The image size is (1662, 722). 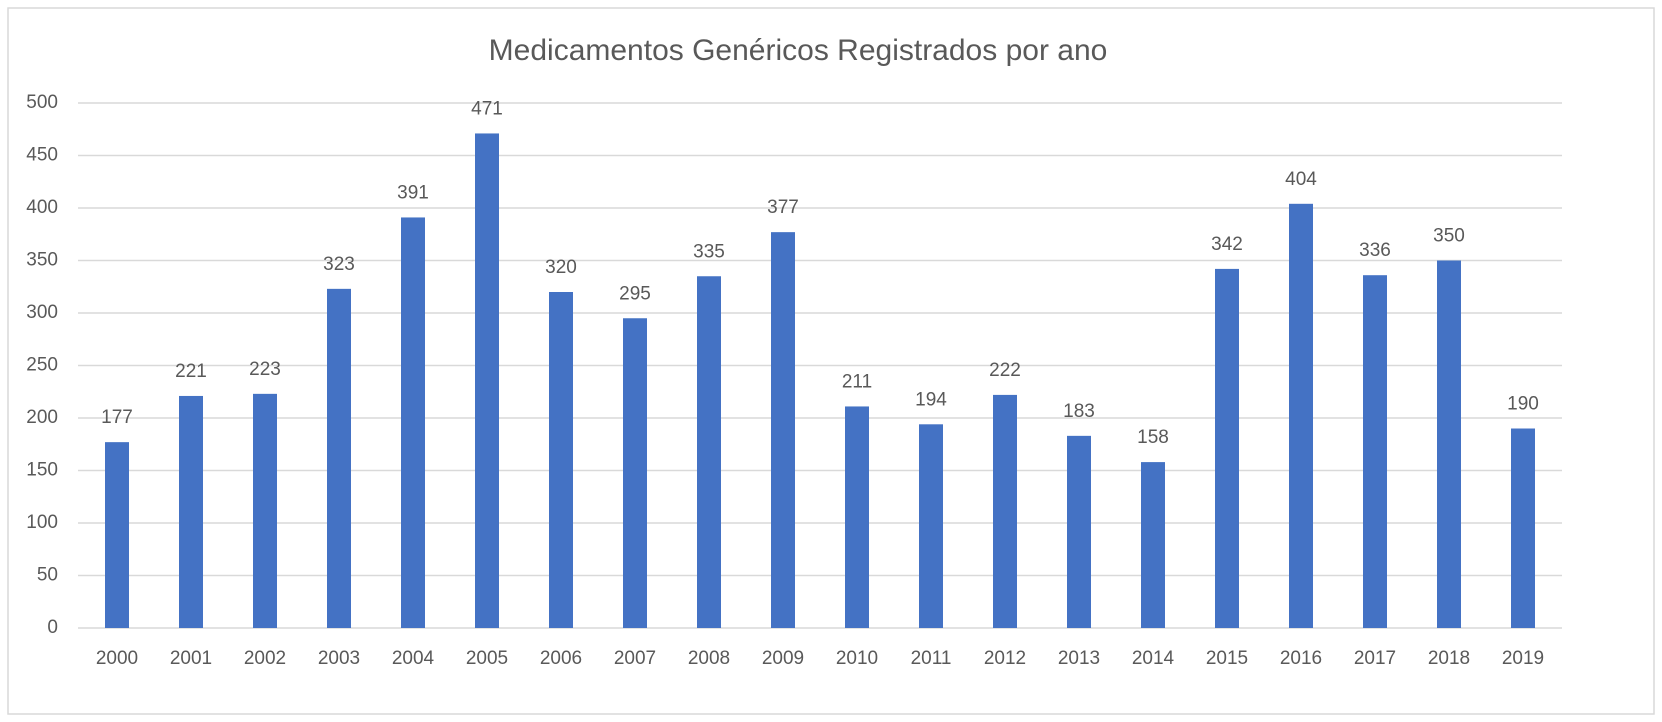 What do you see at coordinates (931, 658) in the screenshot?
I see `x-tick-label: 2011` at bounding box center [931, 658].